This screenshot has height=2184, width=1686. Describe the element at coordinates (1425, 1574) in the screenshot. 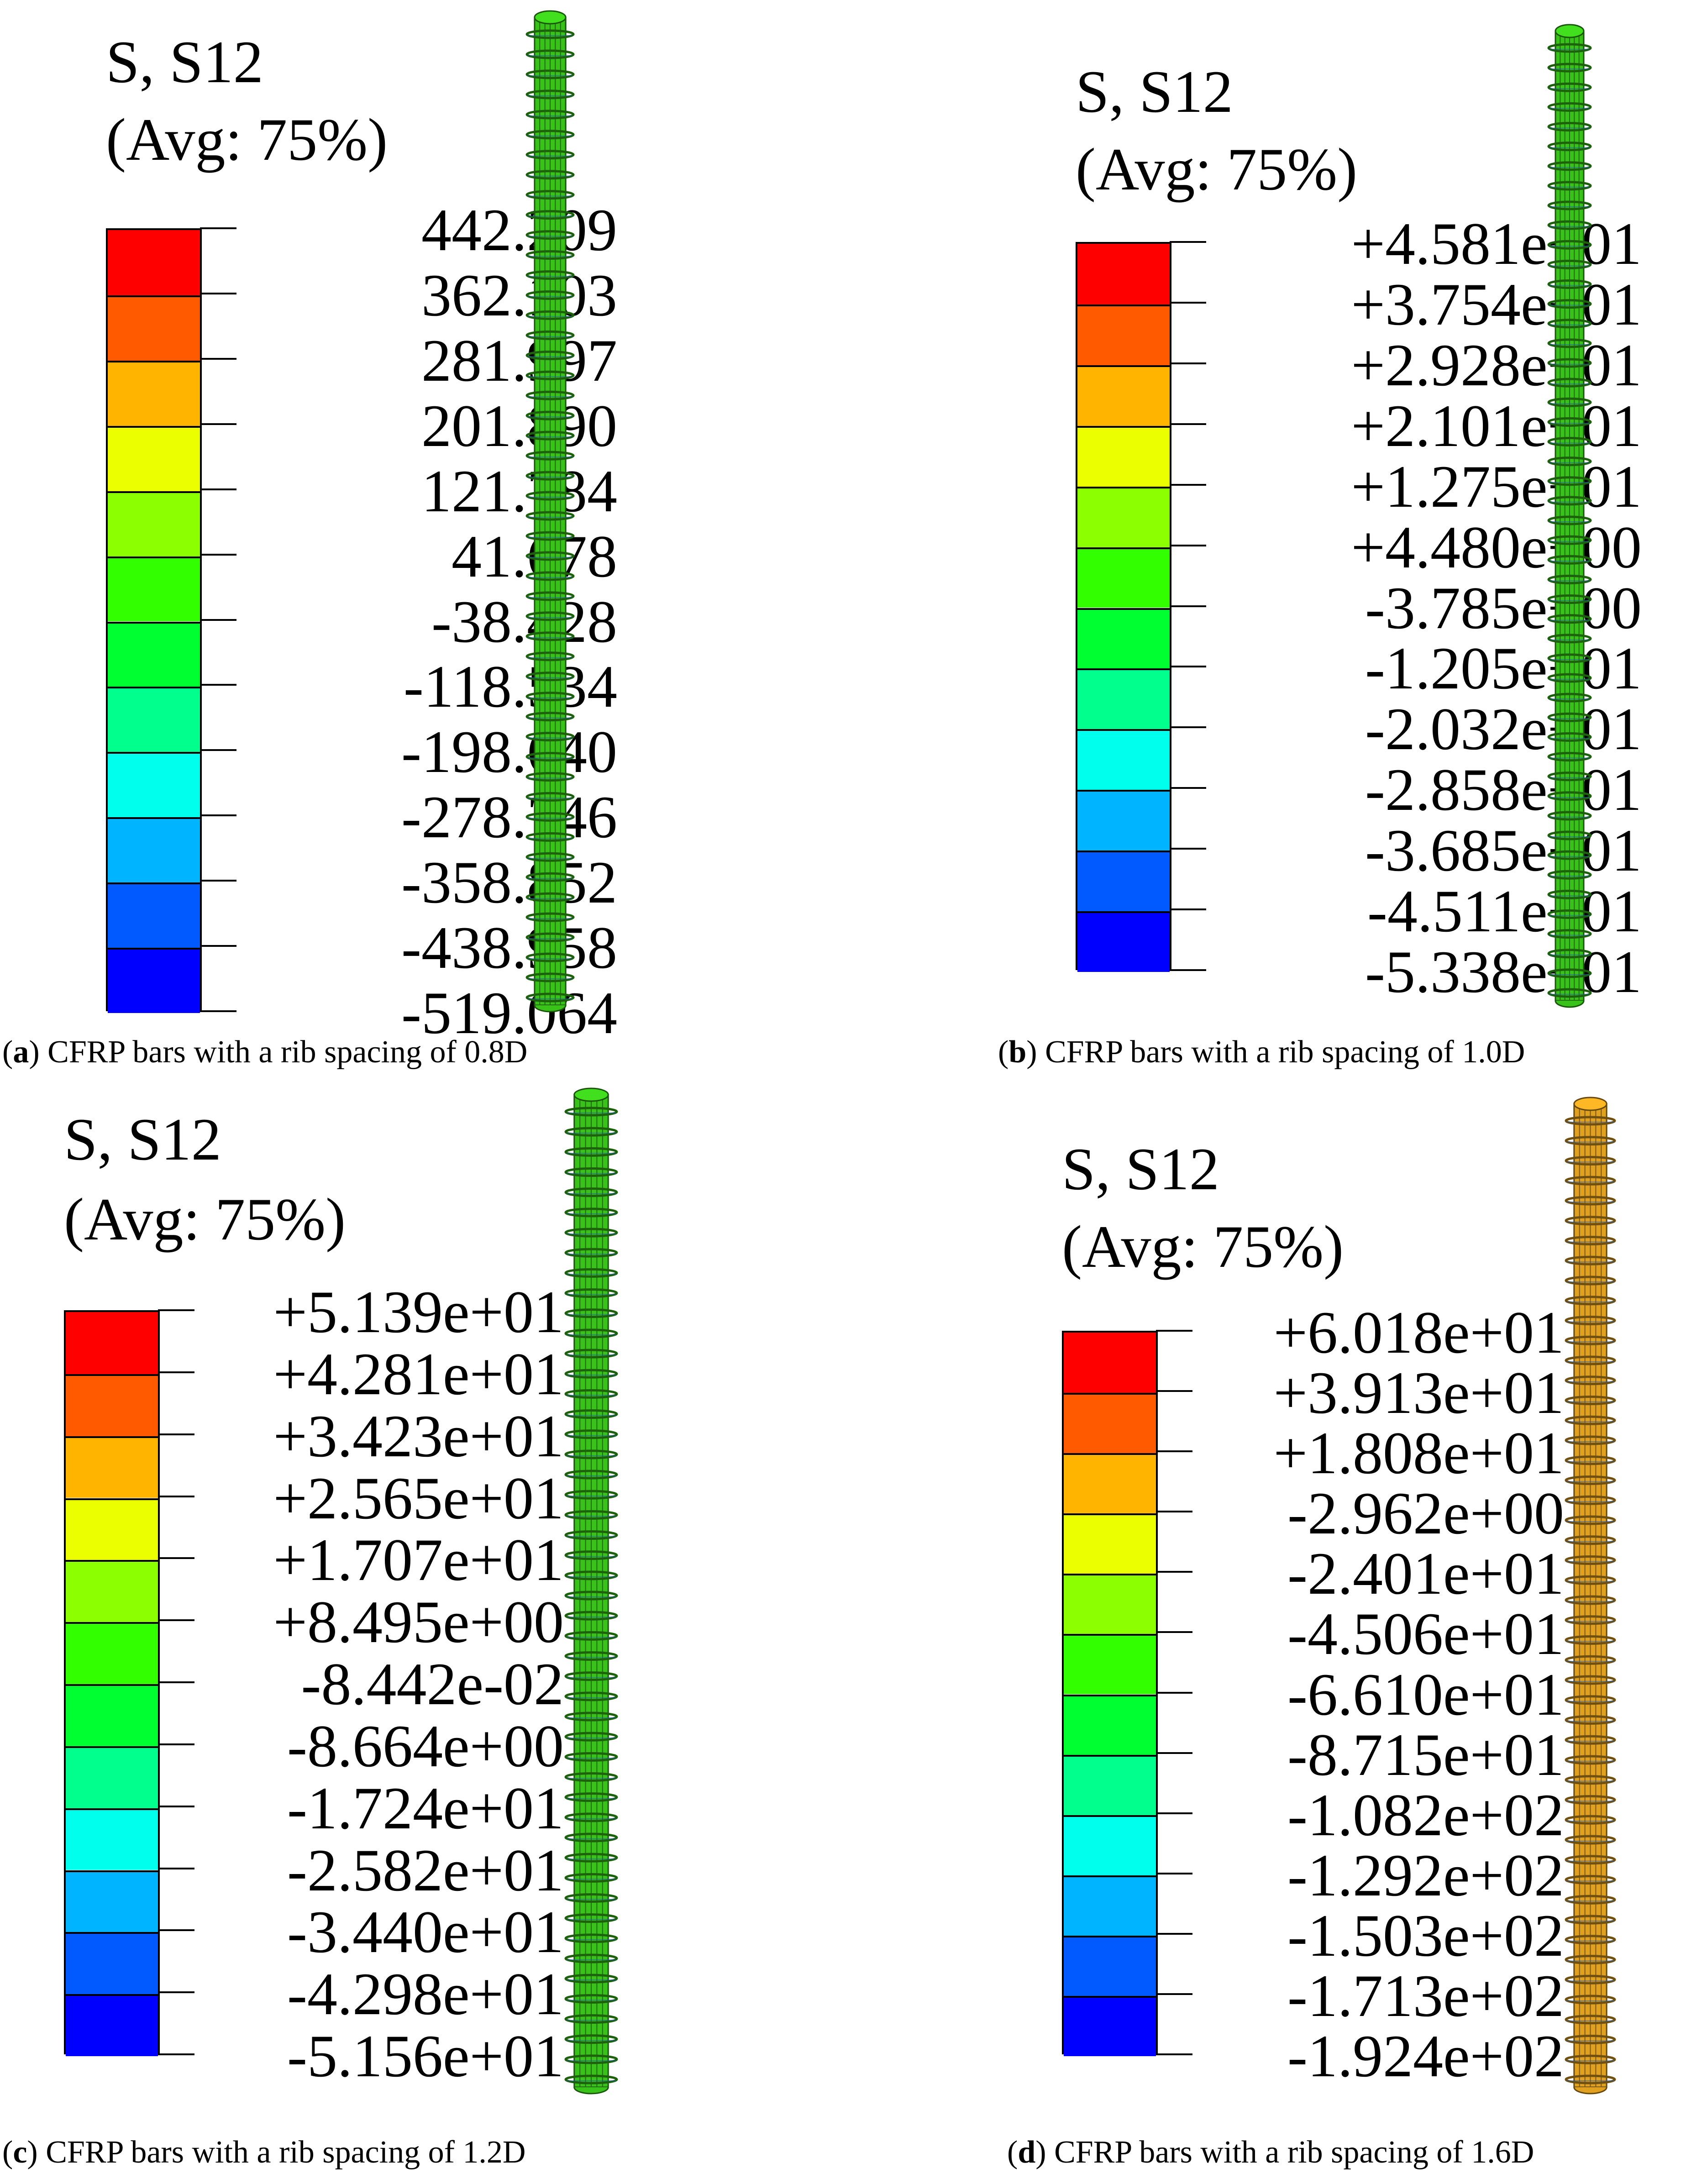

I see `legend-value: -2.401e+01` at that location.